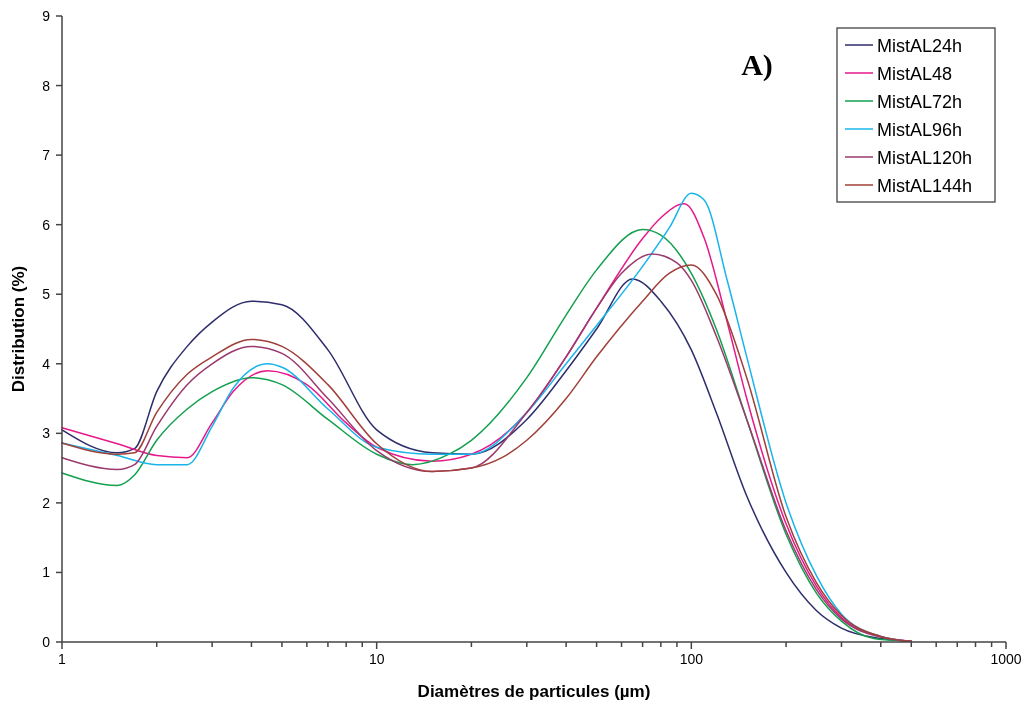  What do you see at coordinates (46, 572) in the screenshot?
I see `y-tick-label: 1` at bounding box center [46, 572].